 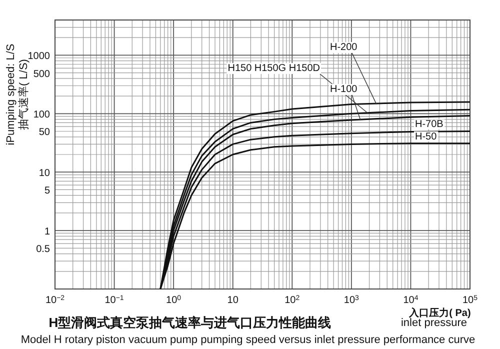 What do you see at coordinates (41, 74) in the screenshot?
I see `ytick: 500` at bounding box center [41, 74].